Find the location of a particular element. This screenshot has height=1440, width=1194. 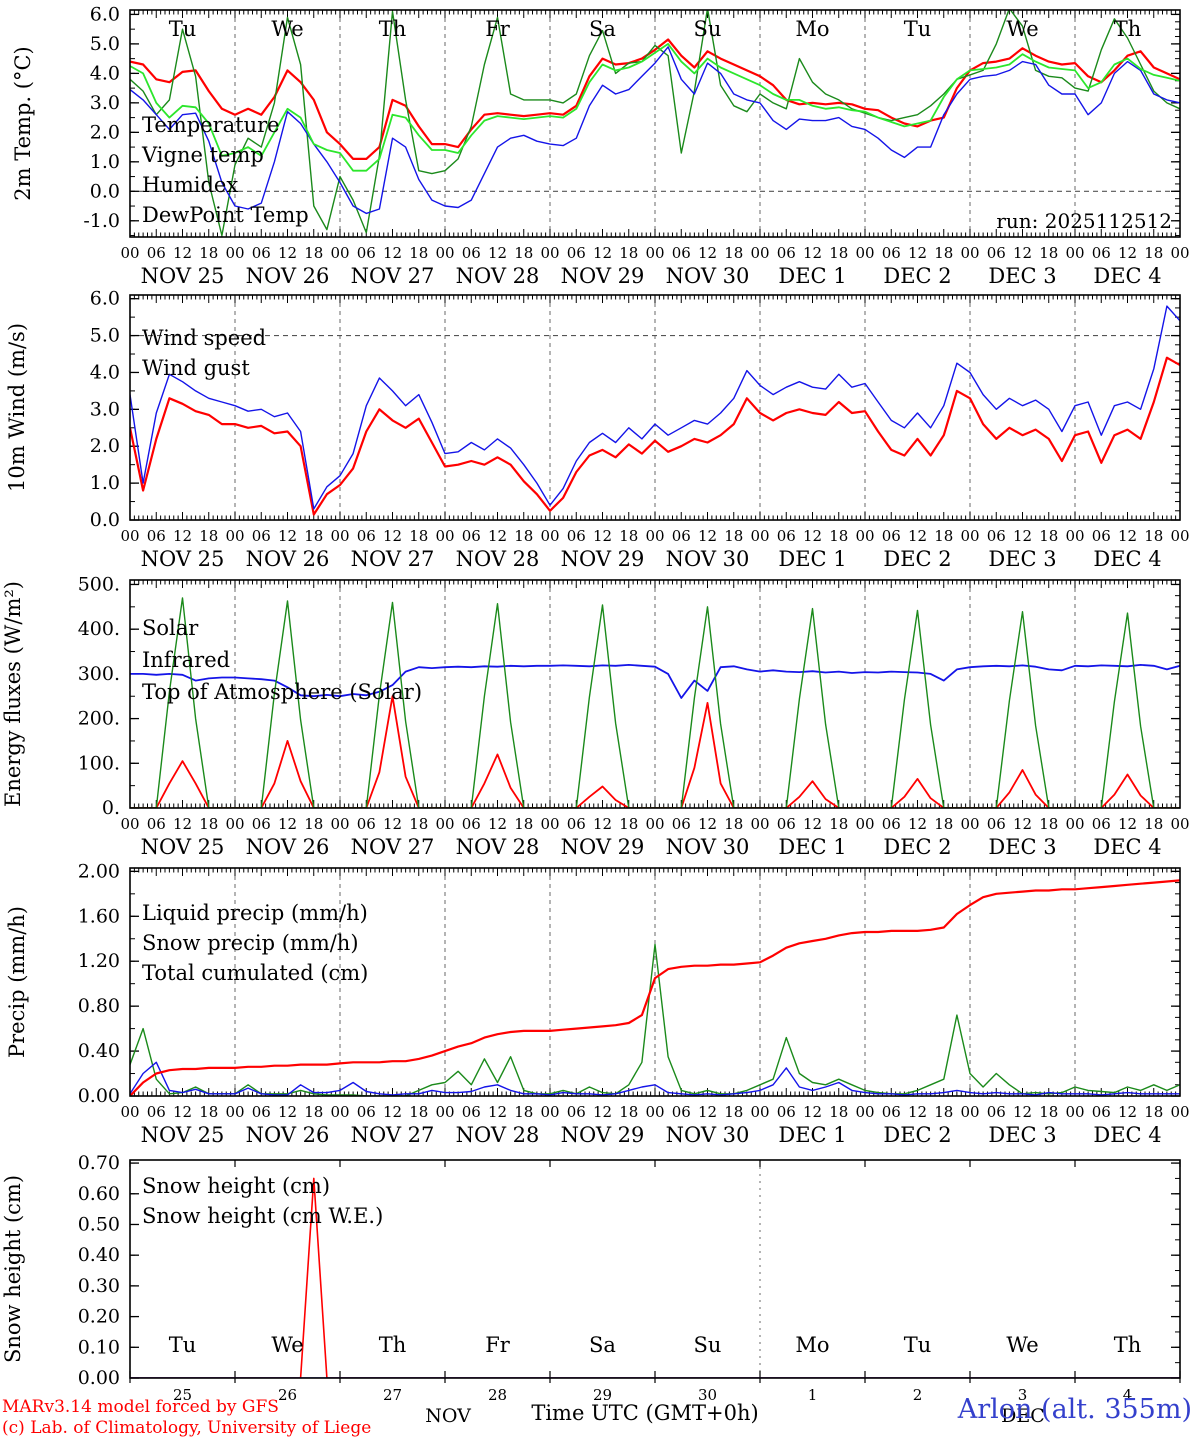

series-temperature-vigne-temp is located at coordinates (655, 123).